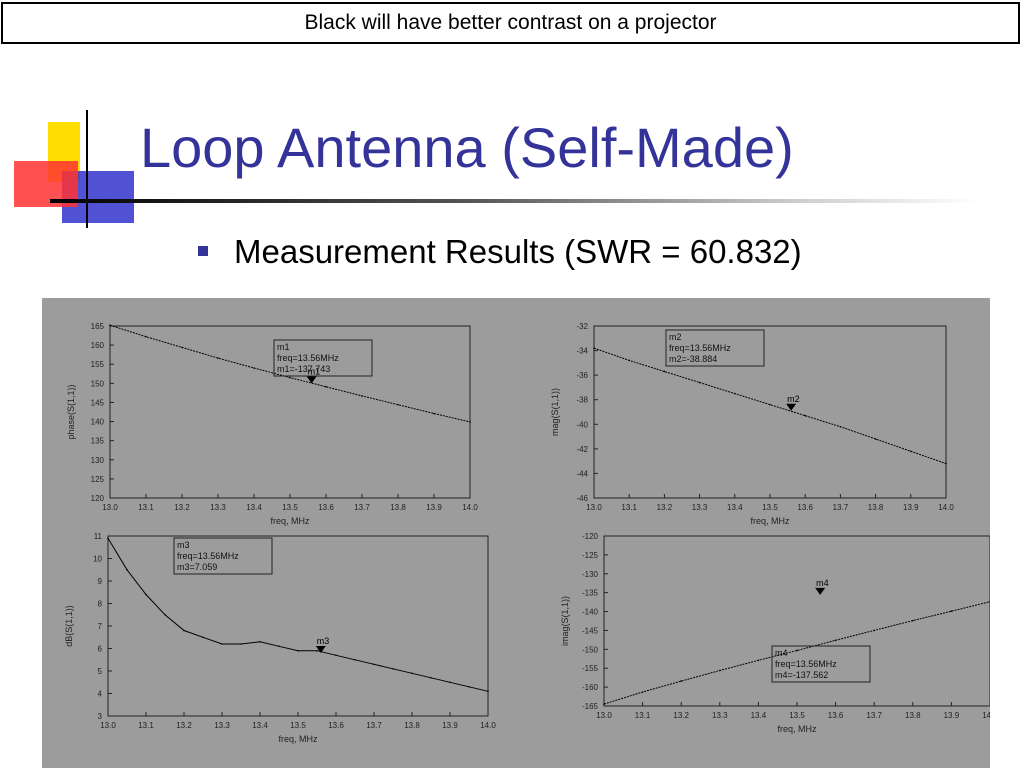 The height and width of the screenshot is (768, 1024). I want to click on marker-name: m2, so click(793, 399).